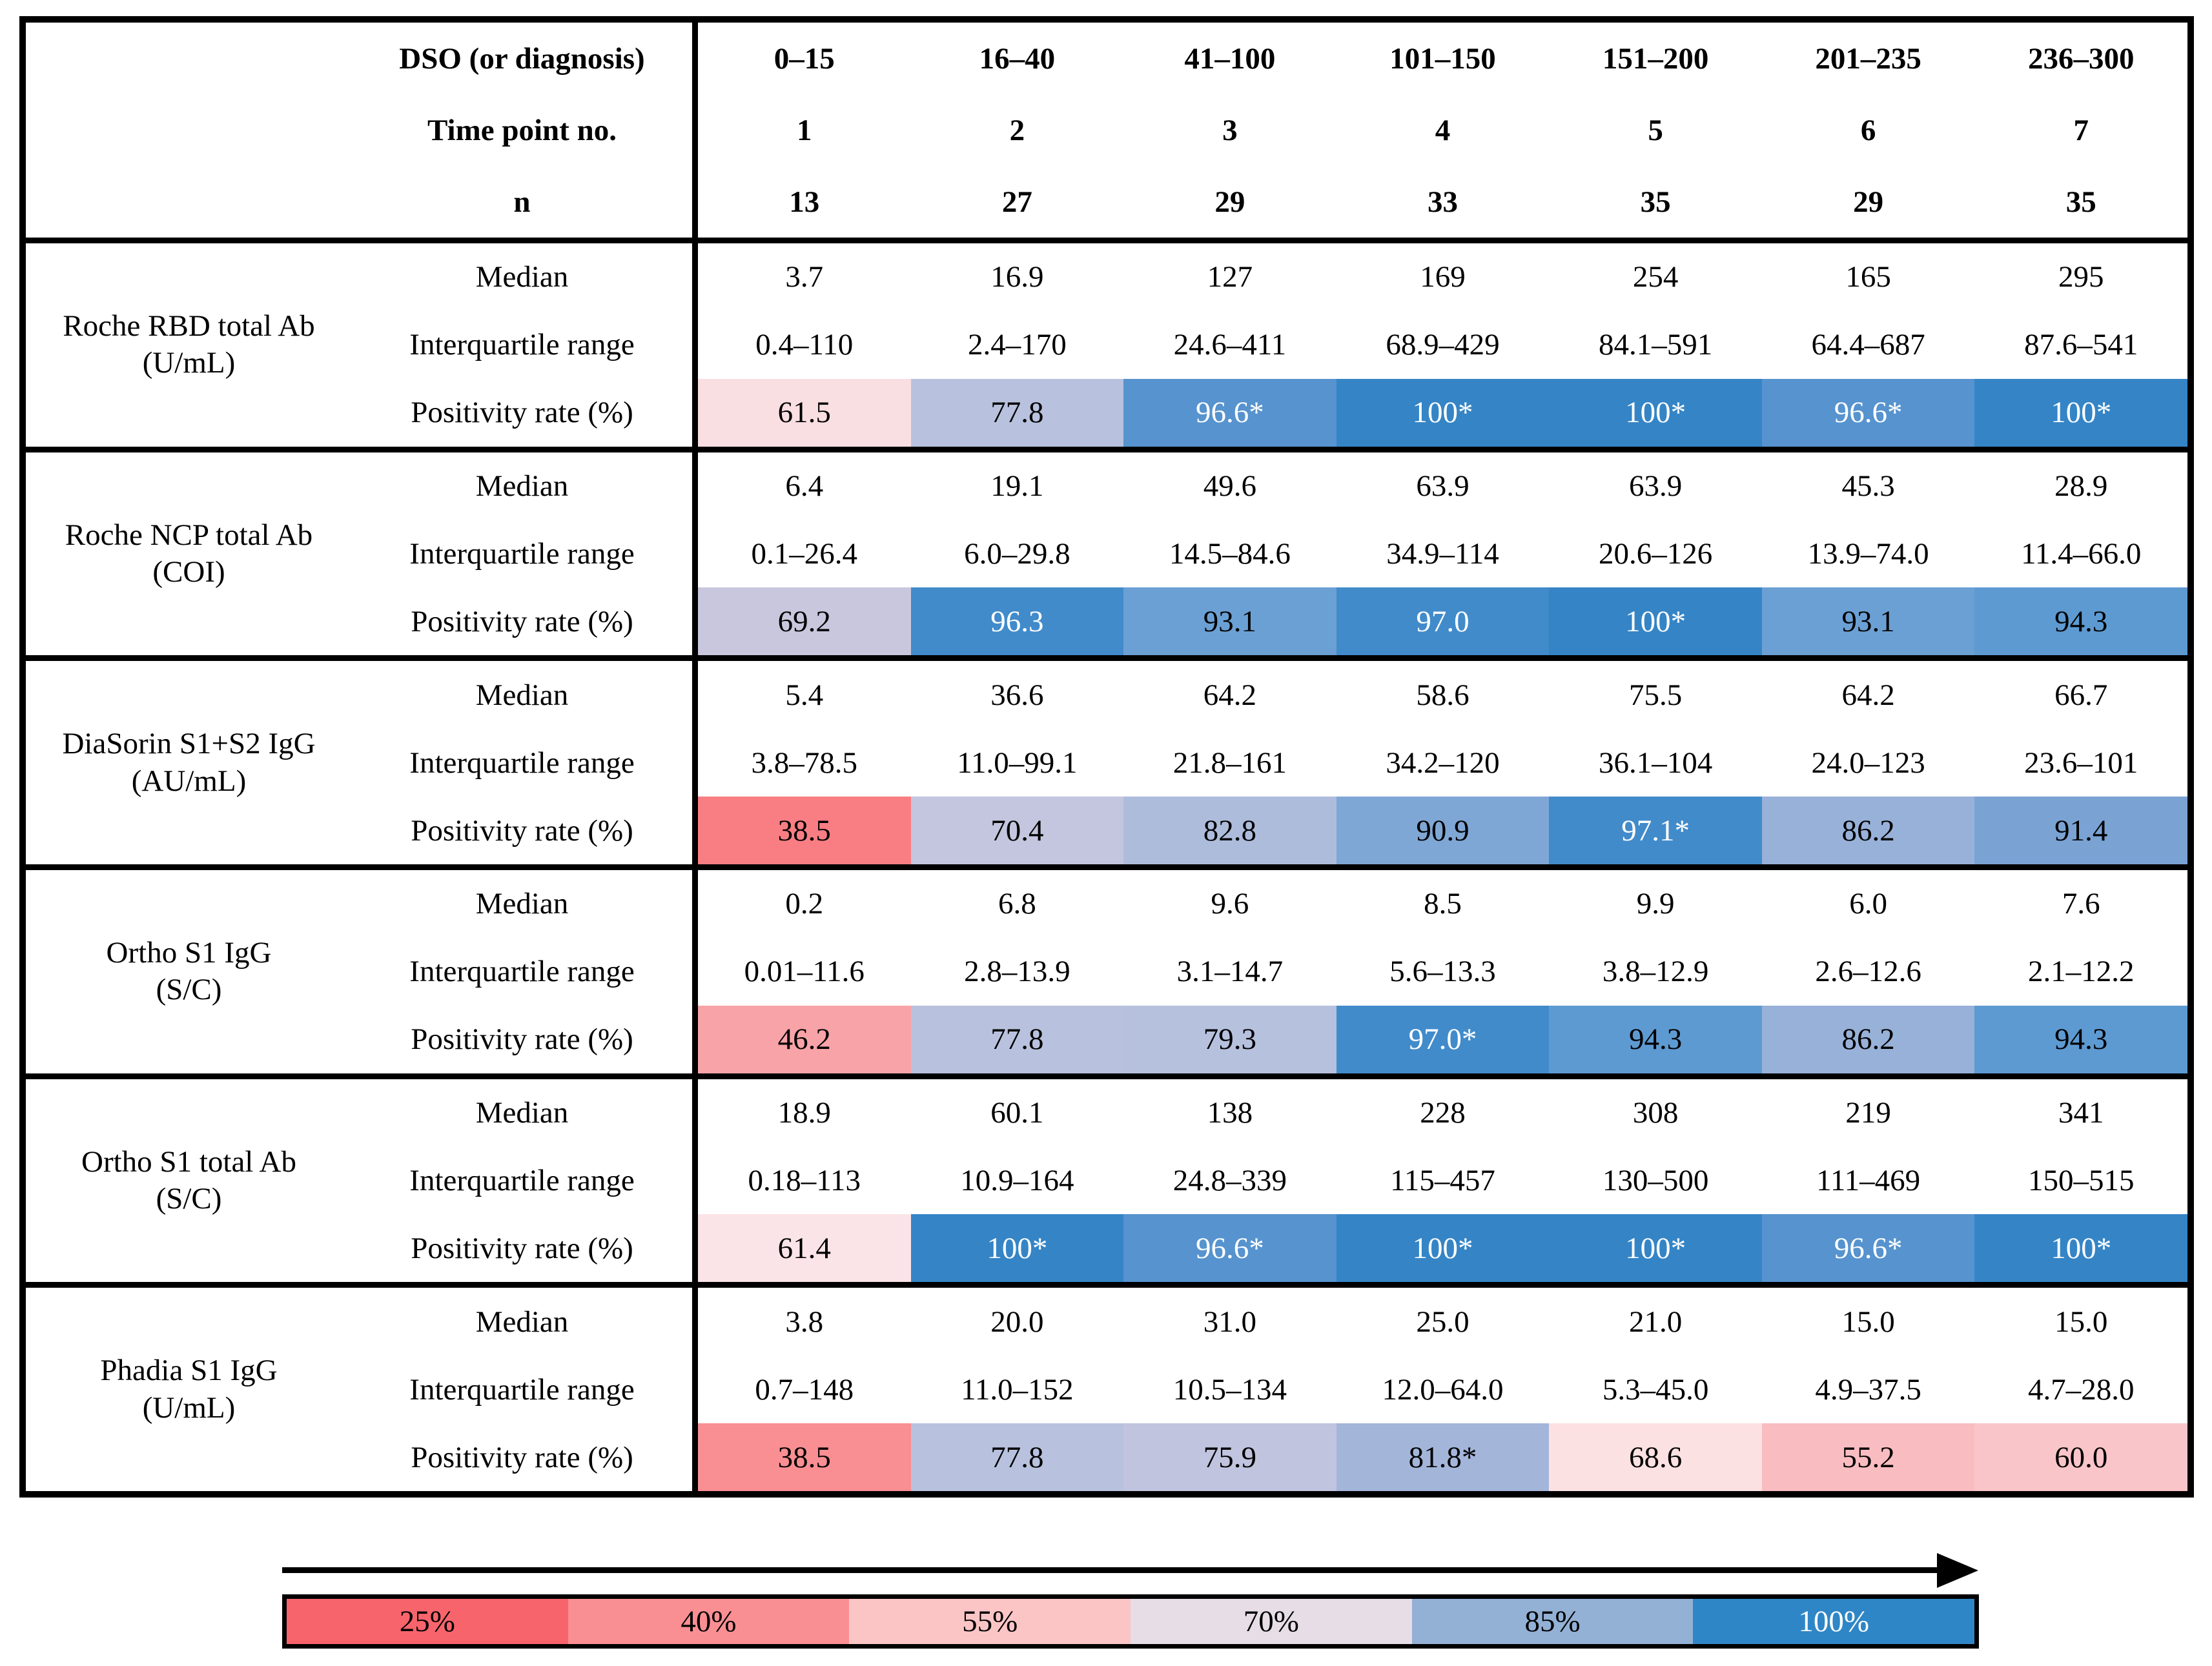  I want to click on iqr-value: 23.6–101, so click(2081, 763).